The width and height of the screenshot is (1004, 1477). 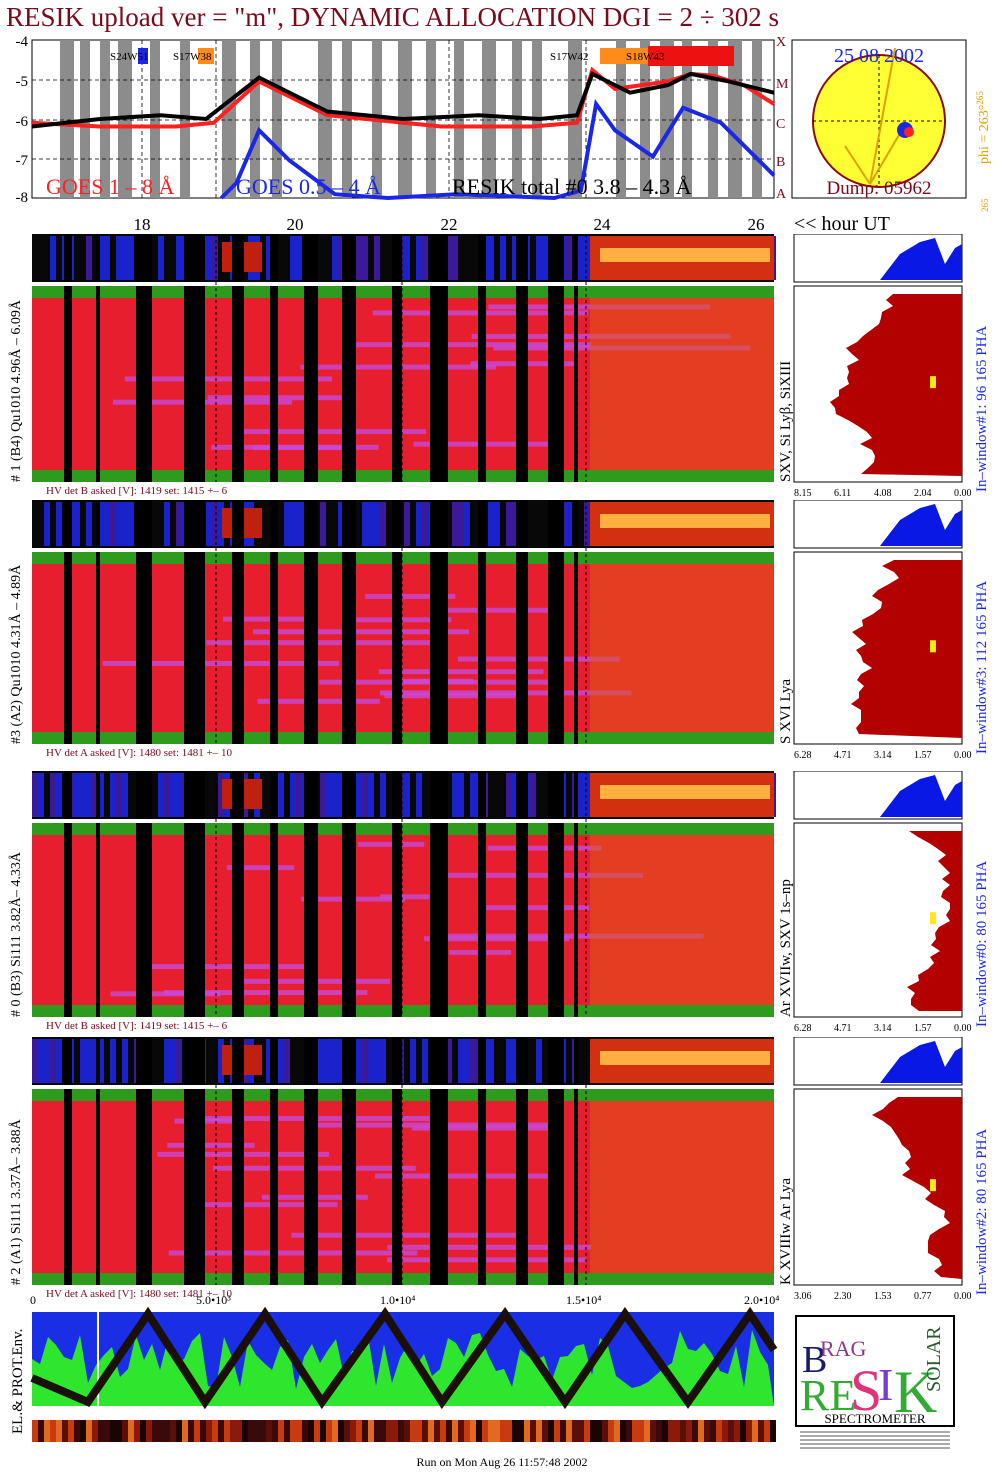 I want to click on spectrogram-flare, so click(x=682, y=384).